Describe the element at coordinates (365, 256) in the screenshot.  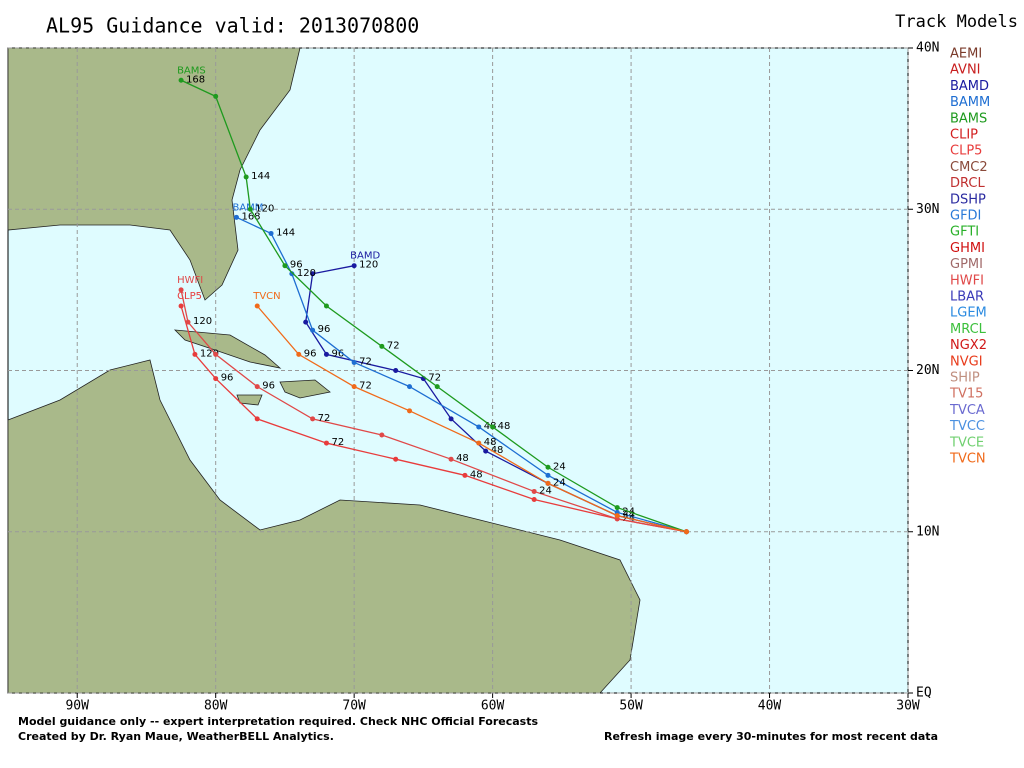
I see `track-name: BAMD` at that location.